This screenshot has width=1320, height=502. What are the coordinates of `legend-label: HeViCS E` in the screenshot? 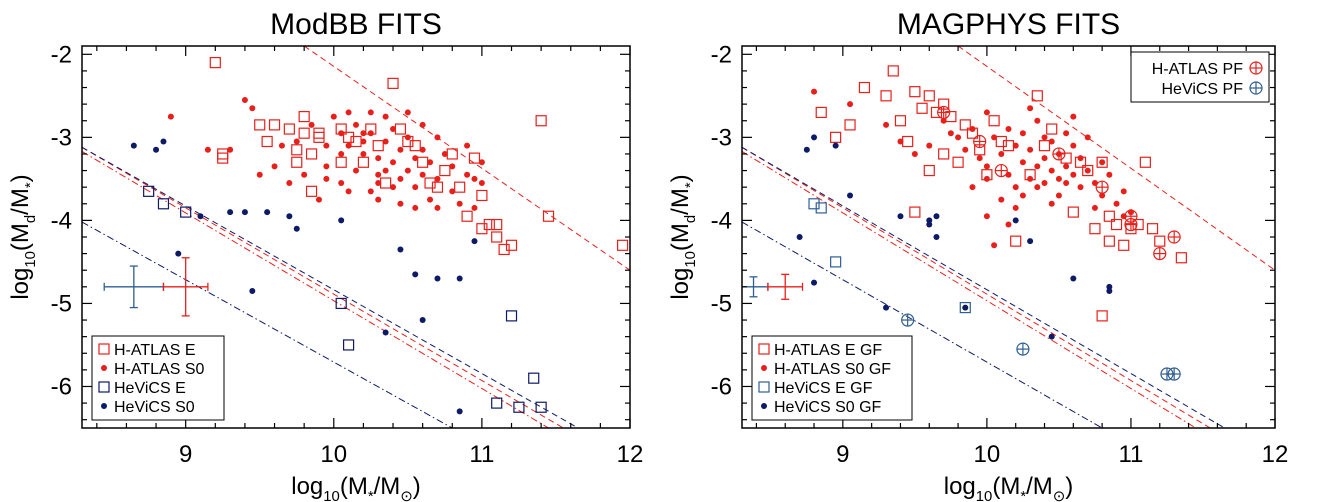 It's located at (150, 388).